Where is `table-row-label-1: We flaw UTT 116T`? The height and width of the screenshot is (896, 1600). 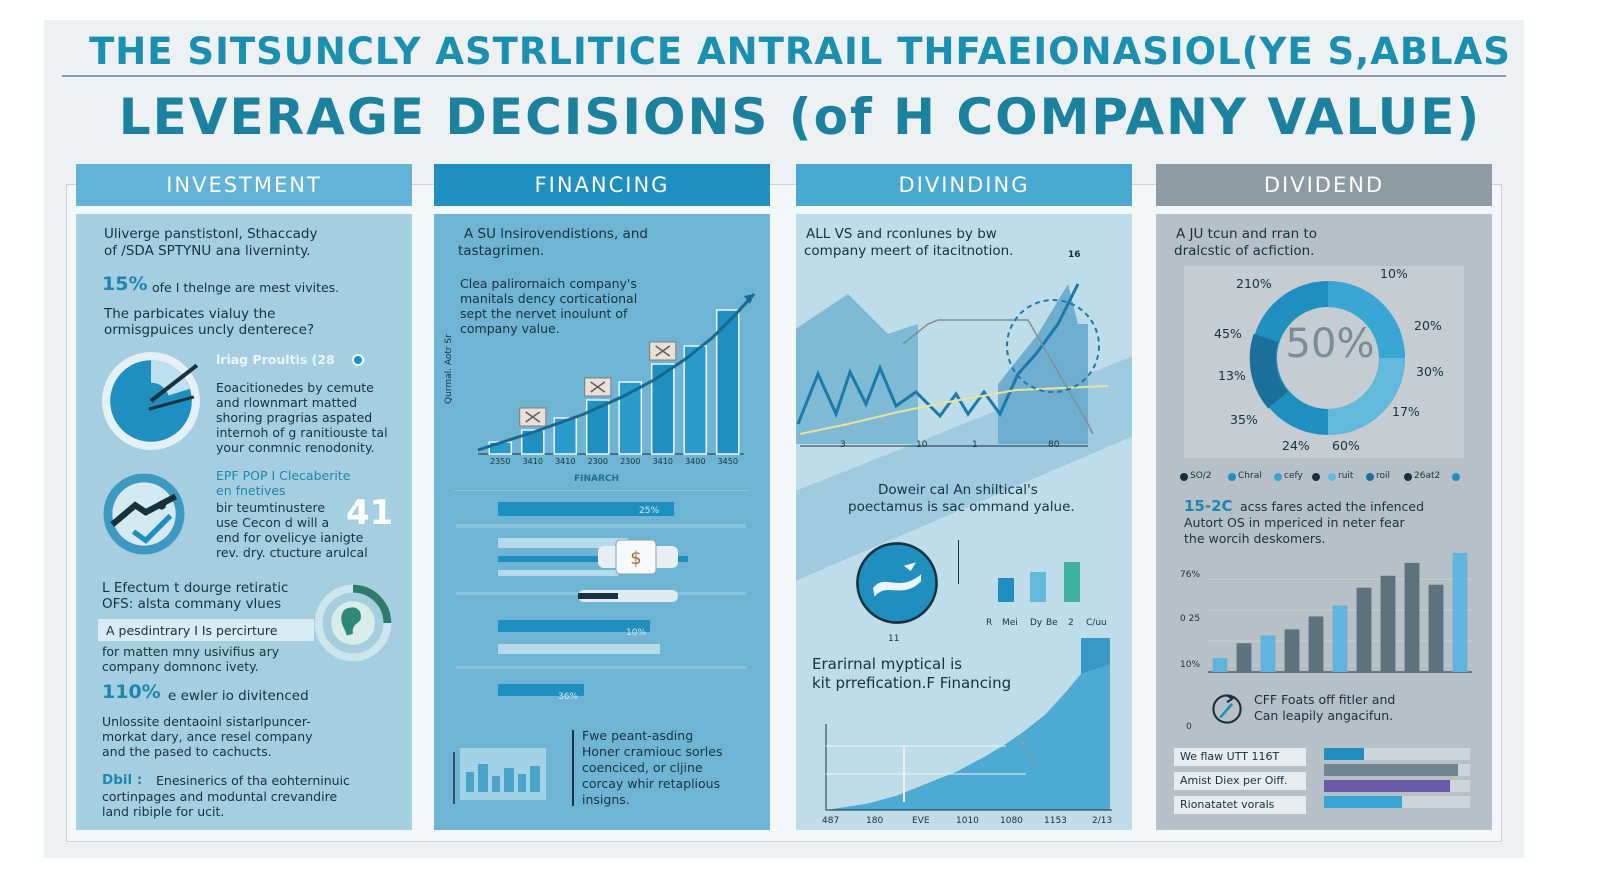 table-row-label-1: We flaw UTT 116T is located at coordinates (1230, 756).